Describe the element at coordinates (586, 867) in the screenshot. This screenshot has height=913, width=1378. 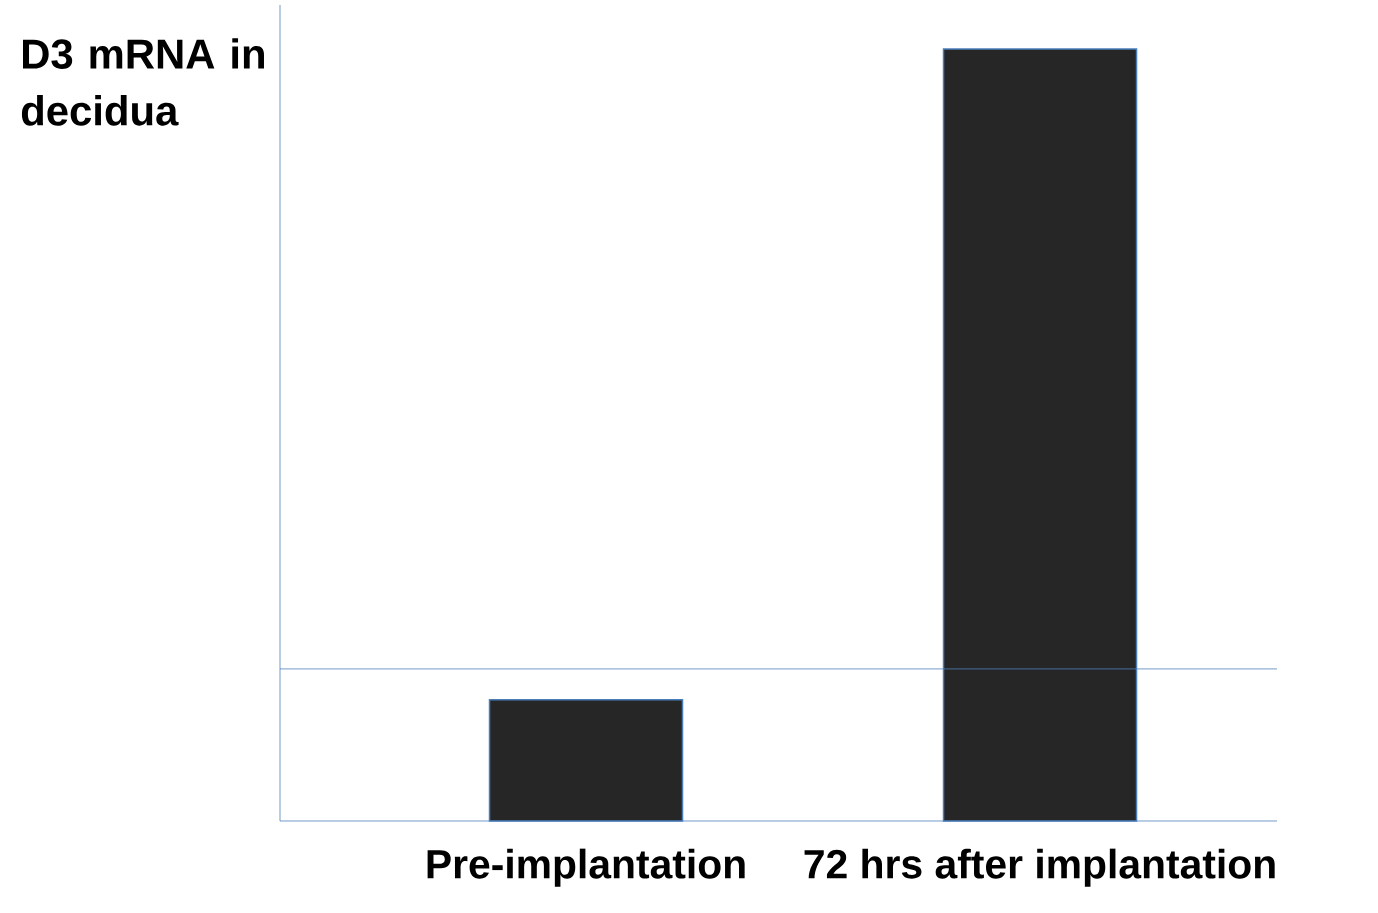
I see `x-tick-label: Pre-implantation` at that location.